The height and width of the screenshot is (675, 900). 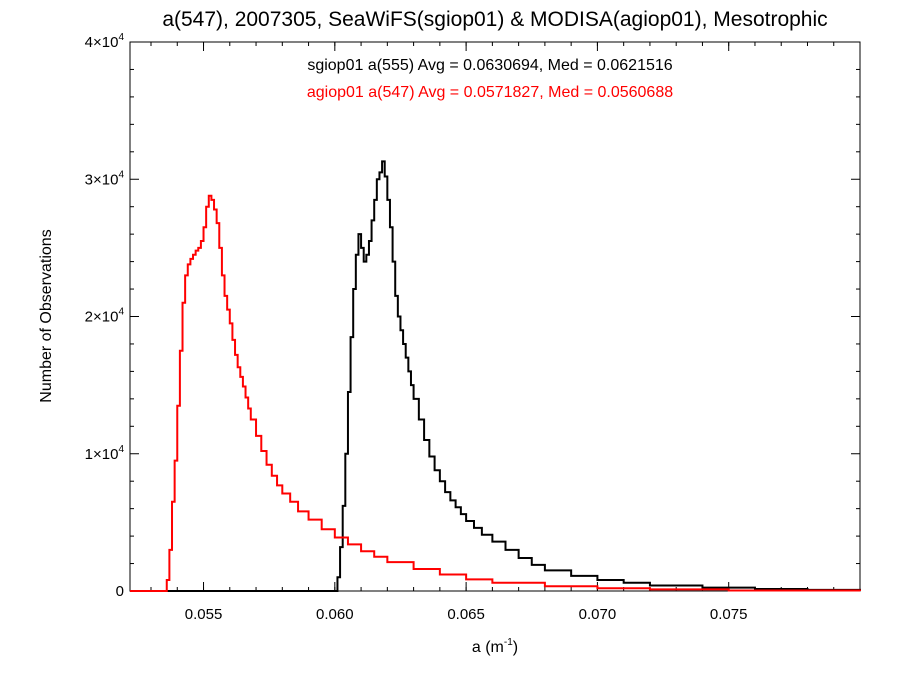 I want to click on y-tick-label: 1×10⁴, so click(x=105, y=453).